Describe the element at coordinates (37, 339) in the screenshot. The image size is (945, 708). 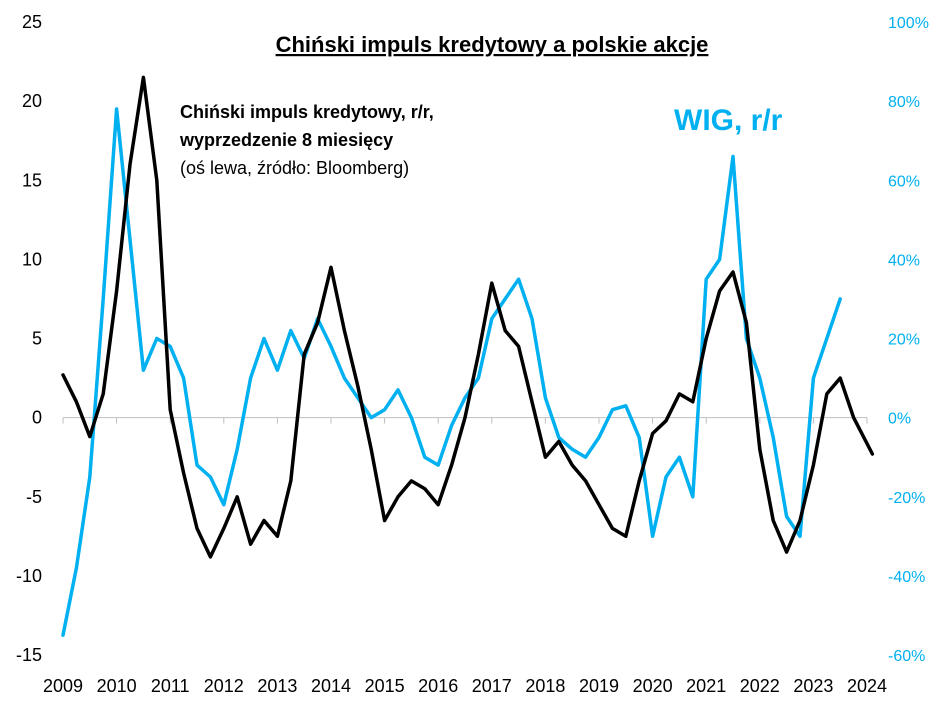
I see `left-tick-label: 5` at that location.